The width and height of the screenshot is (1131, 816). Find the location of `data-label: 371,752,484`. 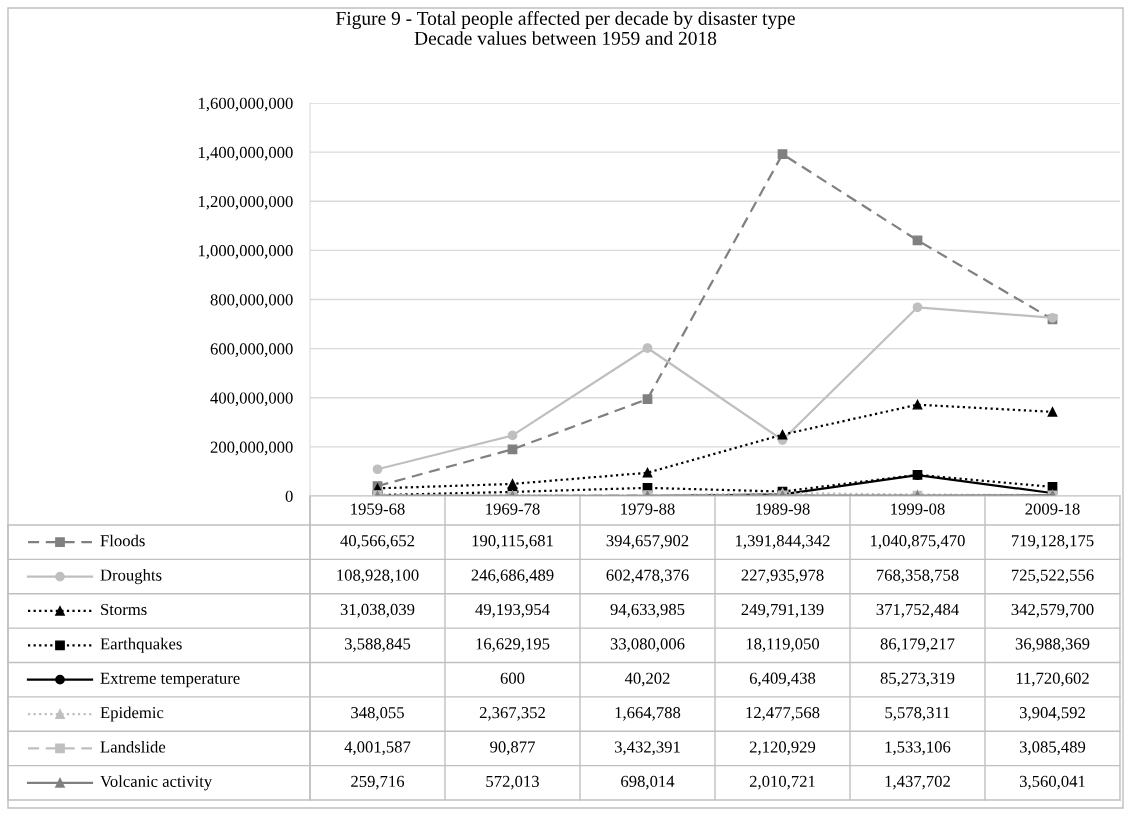

data-label: 371,752,484 is located at coordinates (917, 610).